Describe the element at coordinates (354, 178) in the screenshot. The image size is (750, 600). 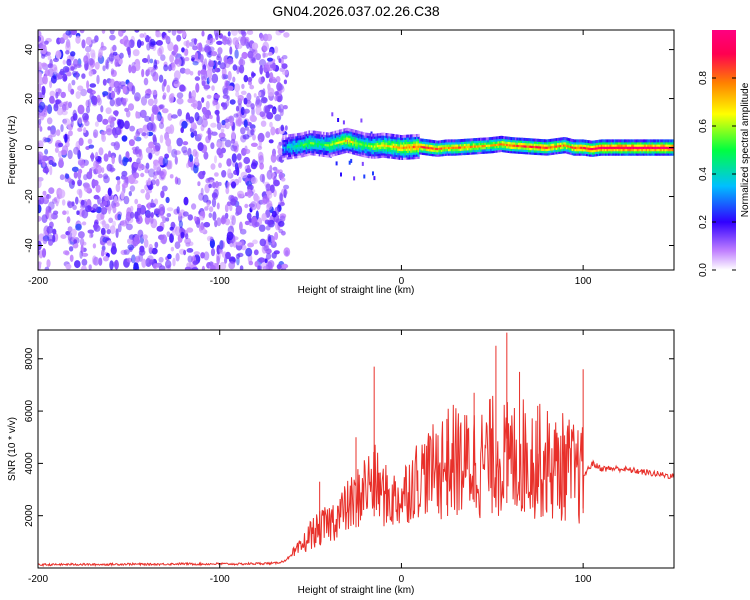
I see `ridge-scatter` at that location.